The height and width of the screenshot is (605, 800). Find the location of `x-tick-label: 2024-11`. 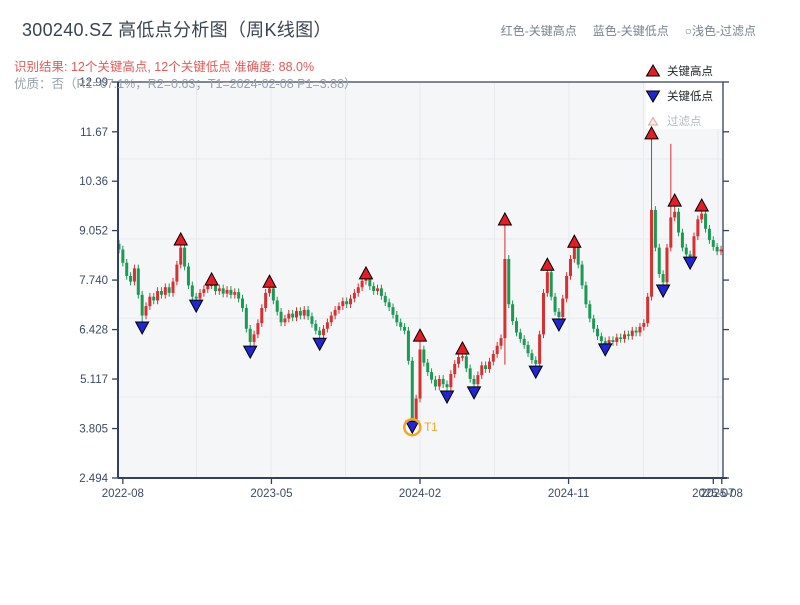

x-tick-label: 2024-11 is located at coordinates (568, 494).